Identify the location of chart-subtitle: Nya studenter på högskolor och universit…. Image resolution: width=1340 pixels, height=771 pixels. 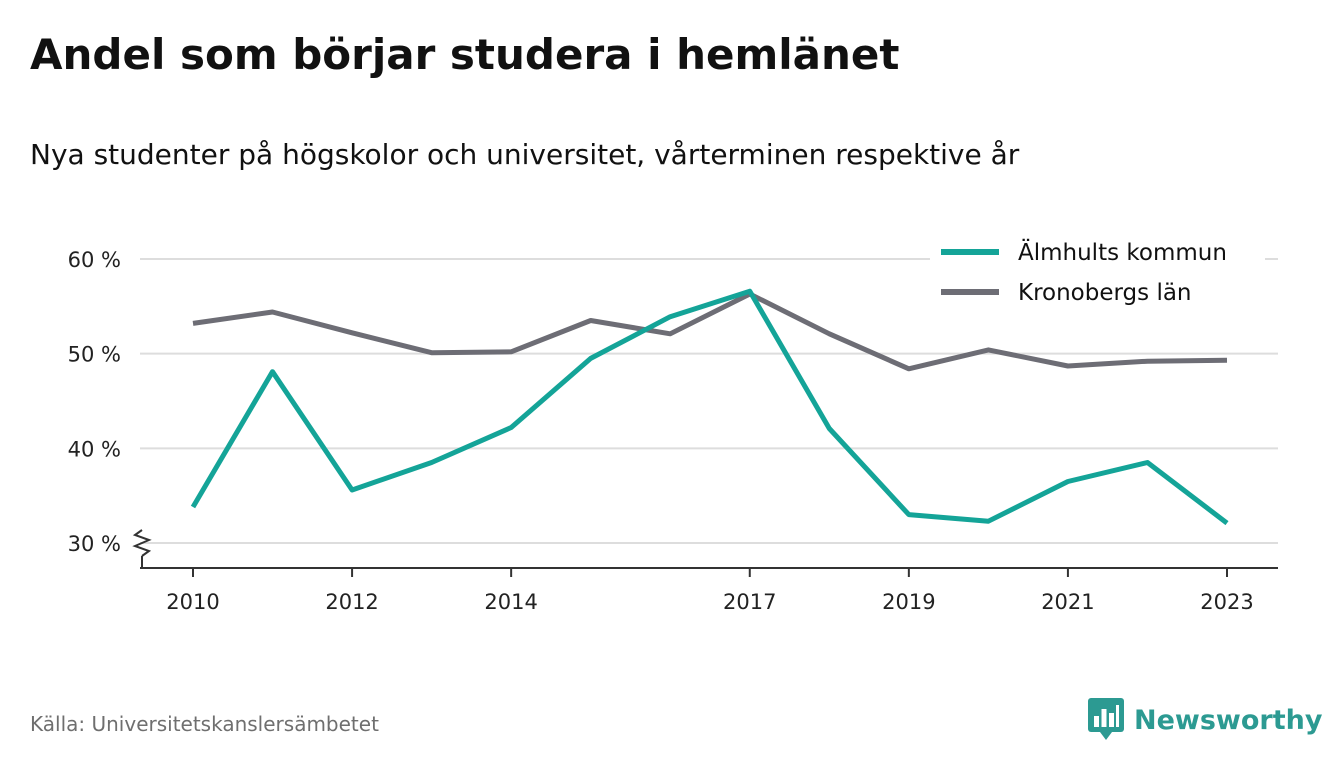
(525, 154).